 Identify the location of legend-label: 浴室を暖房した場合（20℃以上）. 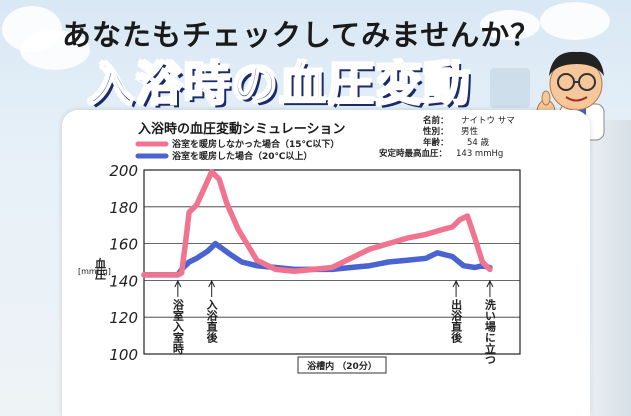
(242, 156).